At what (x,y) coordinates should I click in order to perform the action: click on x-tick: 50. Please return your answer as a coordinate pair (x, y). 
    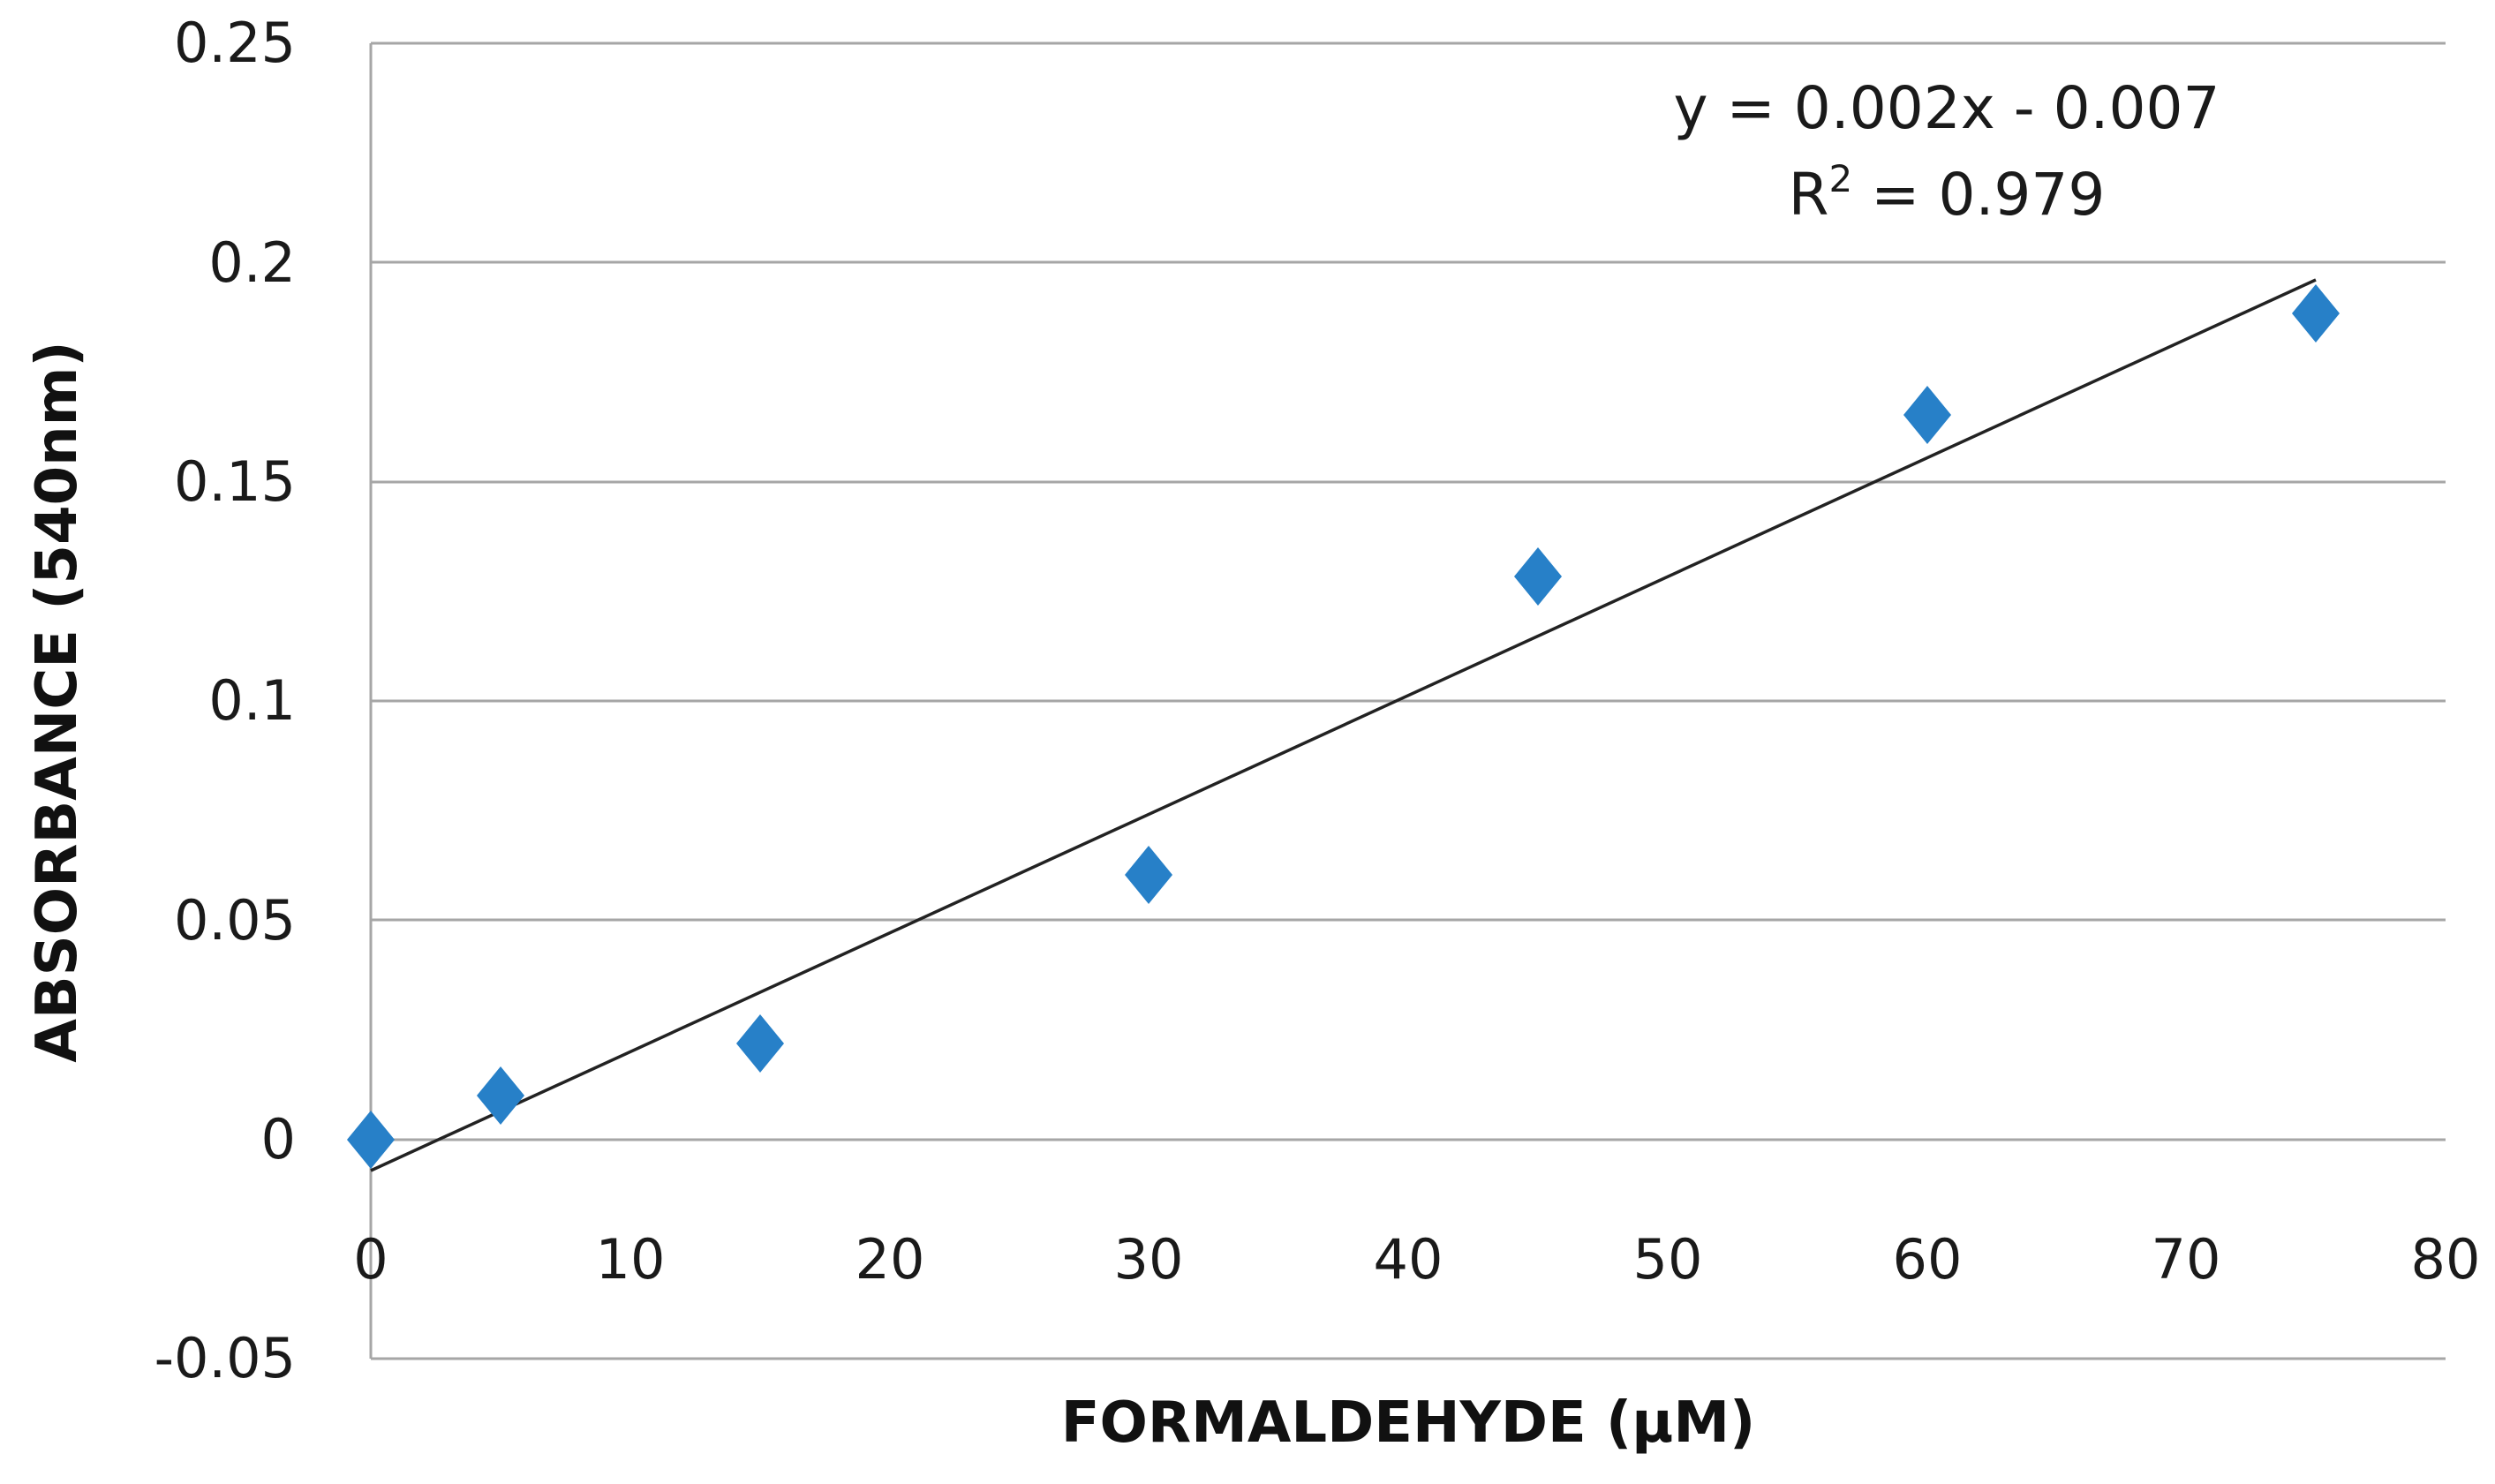
    Looking at the image, I should click on (1668, 1259).